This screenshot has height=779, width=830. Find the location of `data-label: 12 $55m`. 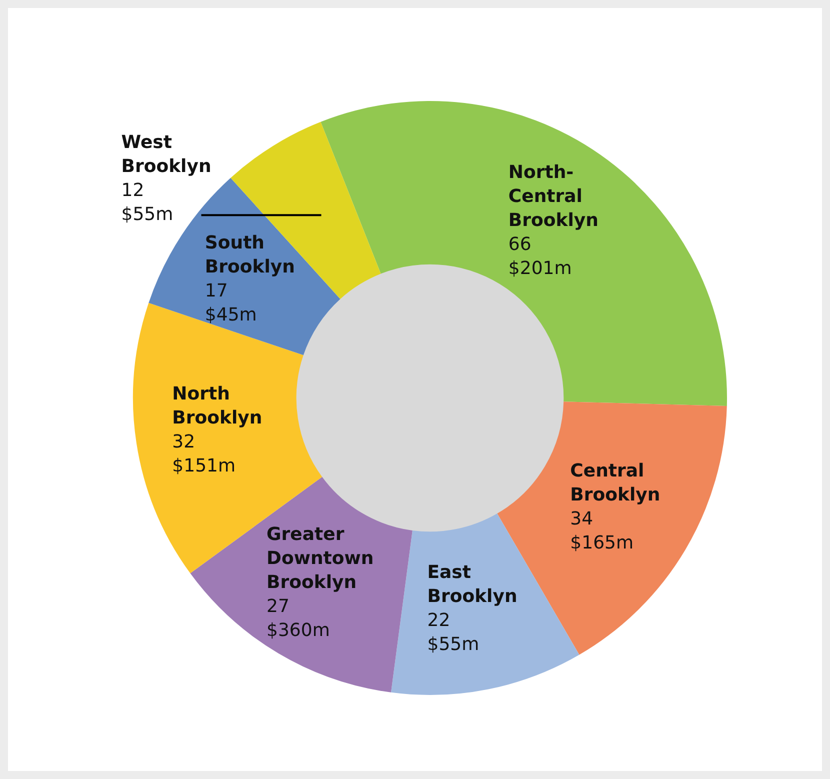

data-label: 12 $55m is located at coordinates (147, 202).